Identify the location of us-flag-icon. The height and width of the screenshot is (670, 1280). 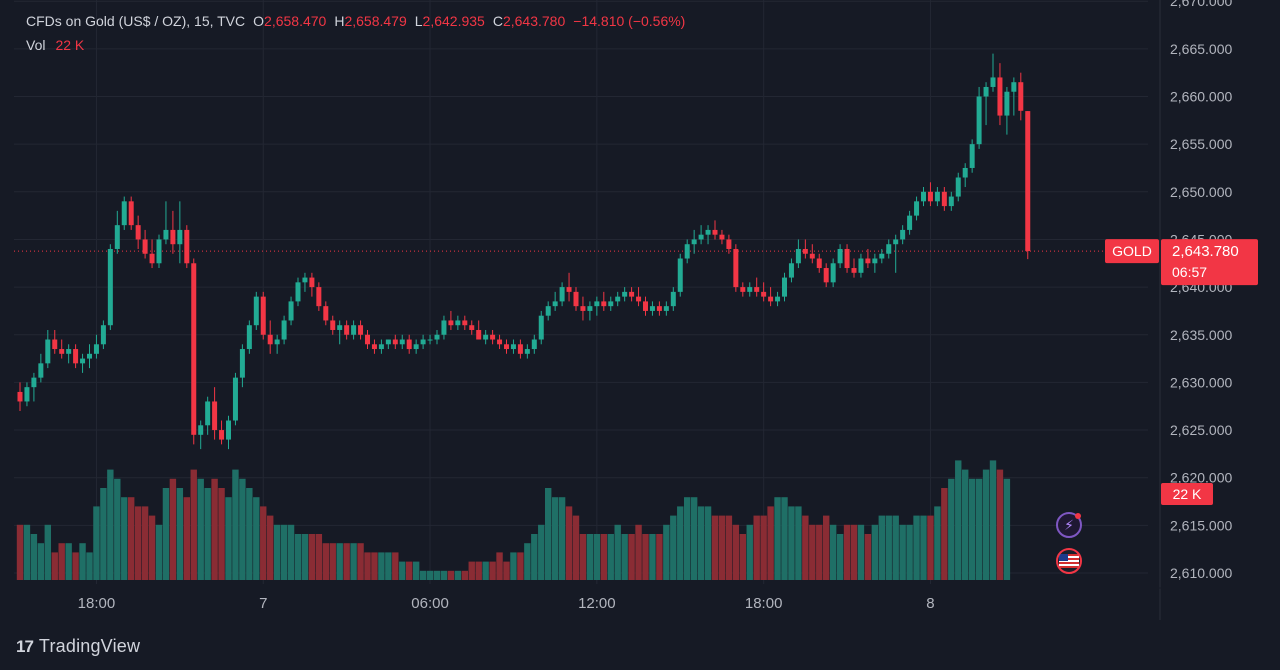
(1069, 561).